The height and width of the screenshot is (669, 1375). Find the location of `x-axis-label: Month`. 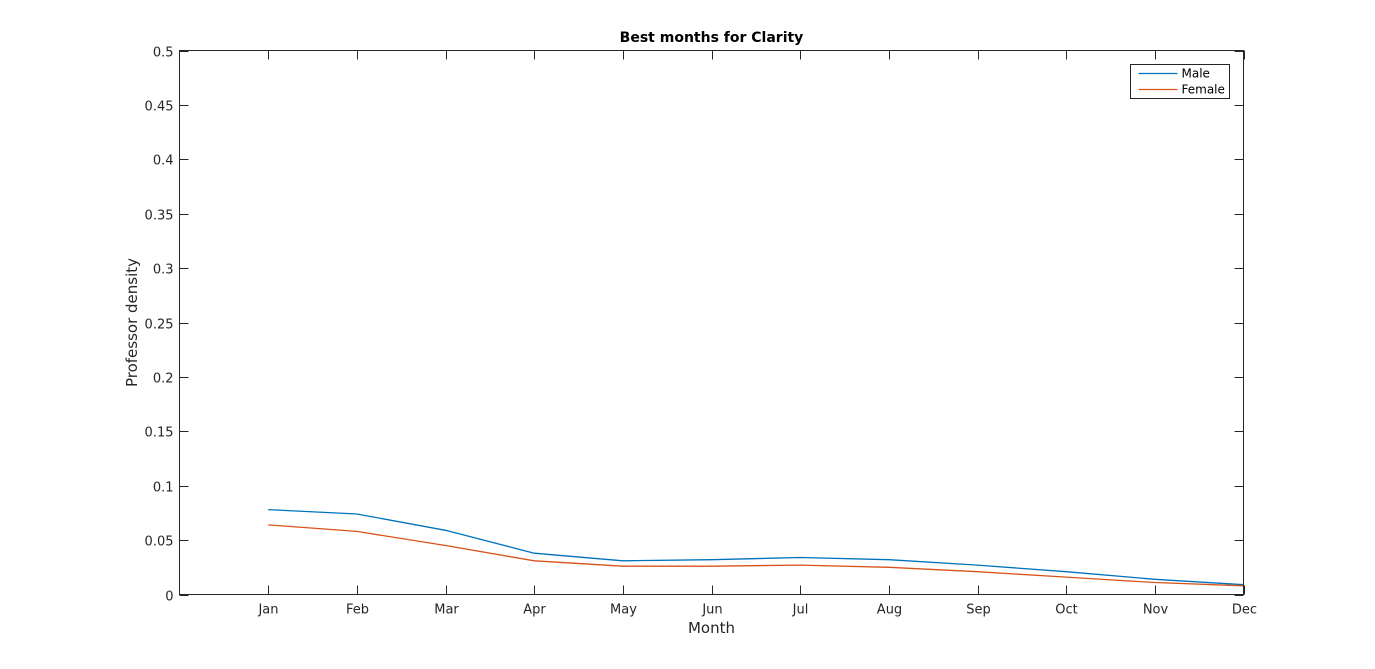

x-axis-label: Month is located at coordinates (711, 628).